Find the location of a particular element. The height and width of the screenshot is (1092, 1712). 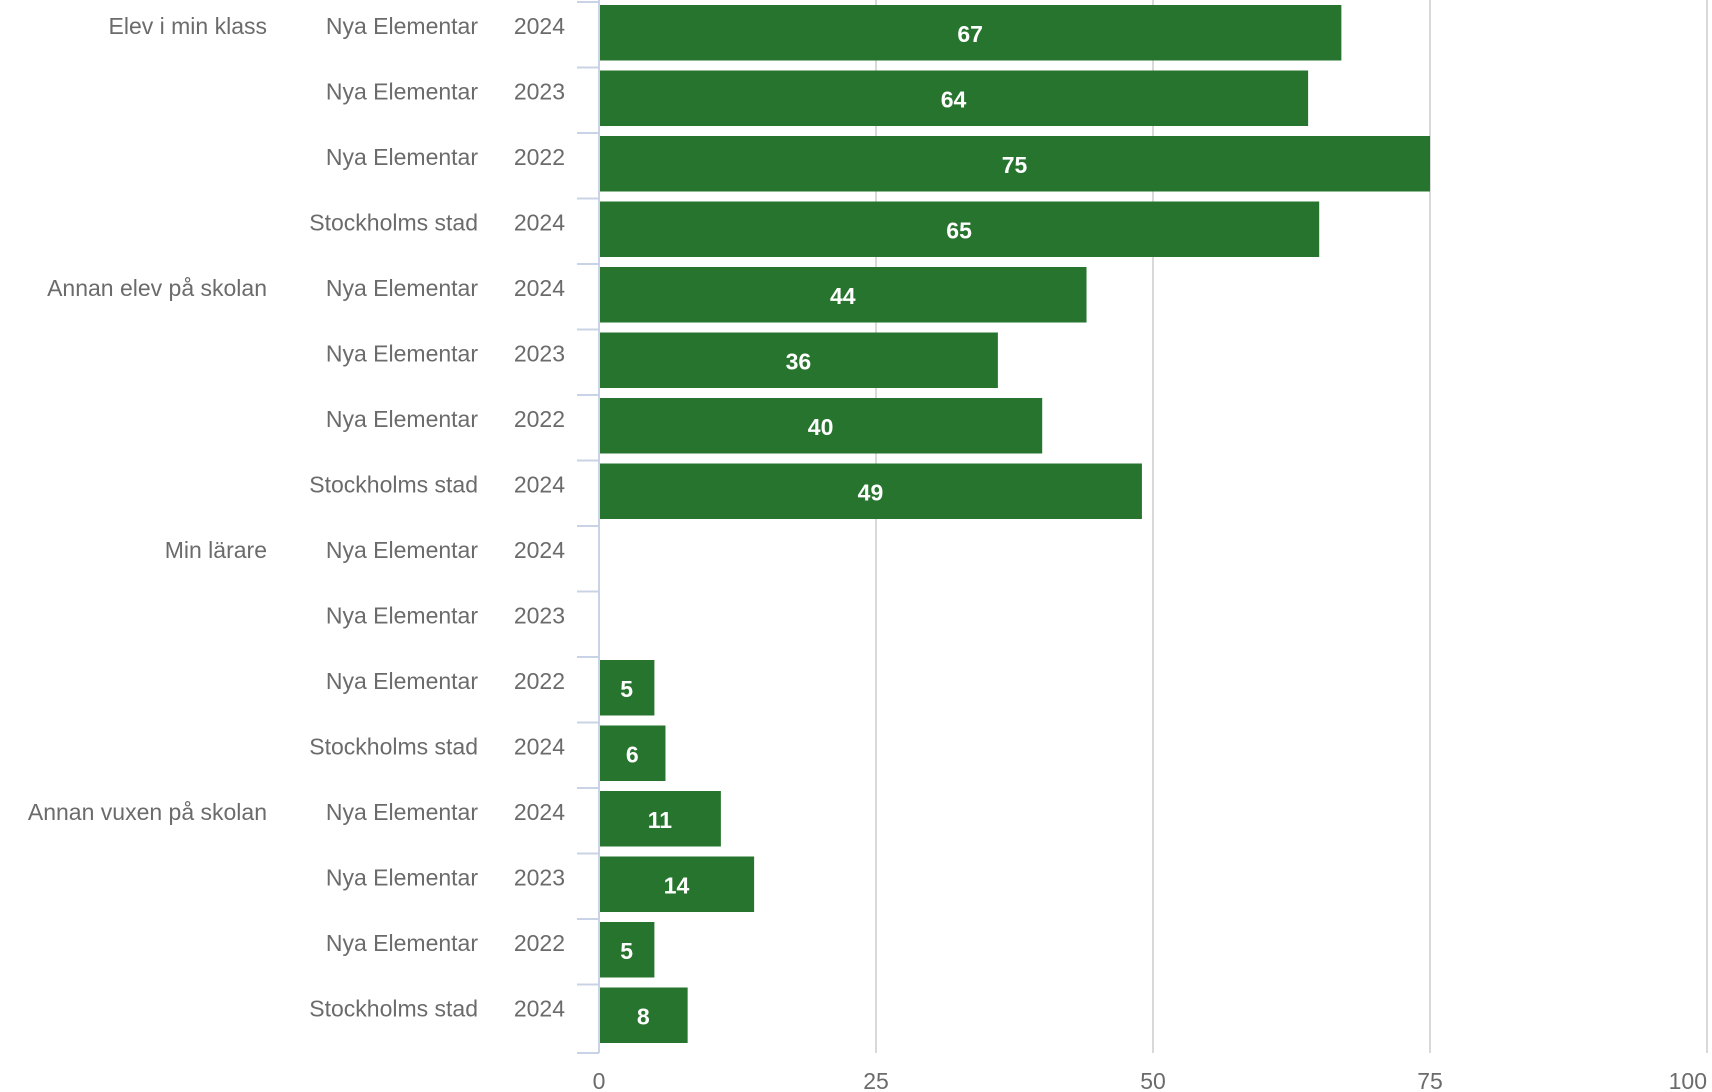

x-tick-label: 25 is located at coordinates (876, 1080).